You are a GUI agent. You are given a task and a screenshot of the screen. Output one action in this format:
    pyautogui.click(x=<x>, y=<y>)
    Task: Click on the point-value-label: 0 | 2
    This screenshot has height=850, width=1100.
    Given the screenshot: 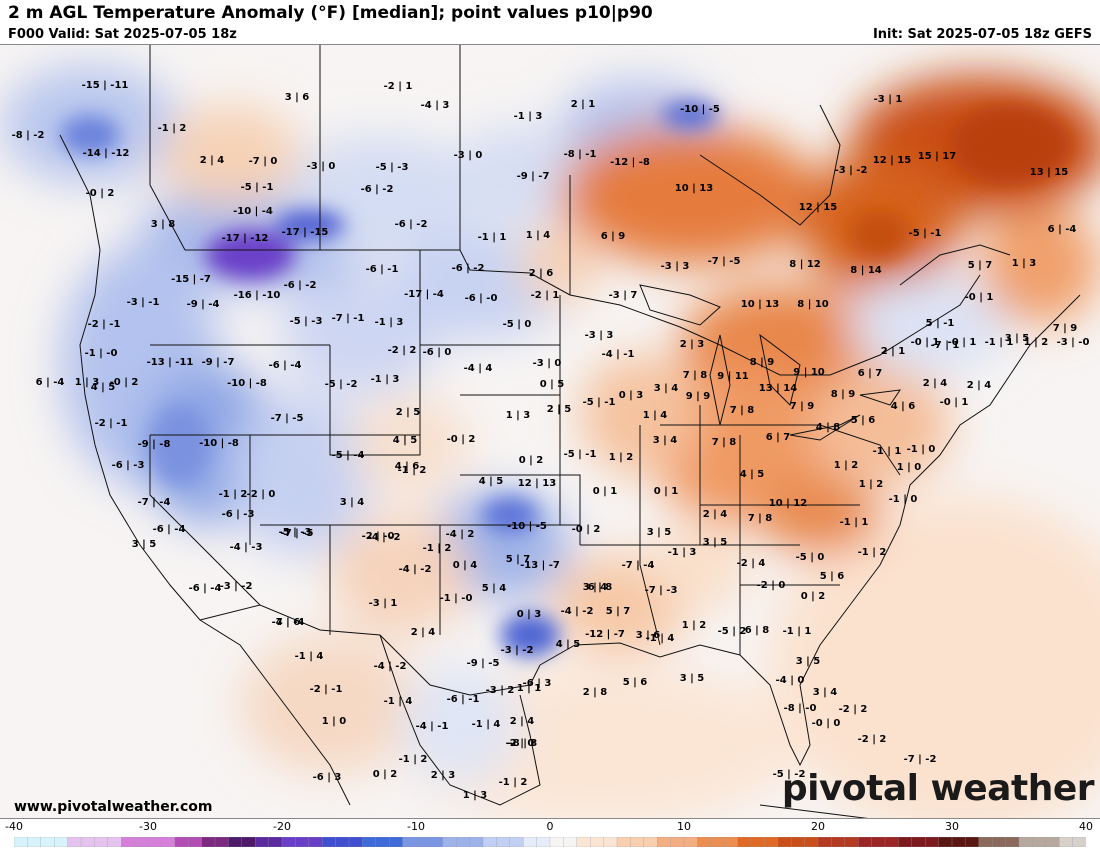 What is the action you would take?
    pyautogui.click(x=813, y=596)
    